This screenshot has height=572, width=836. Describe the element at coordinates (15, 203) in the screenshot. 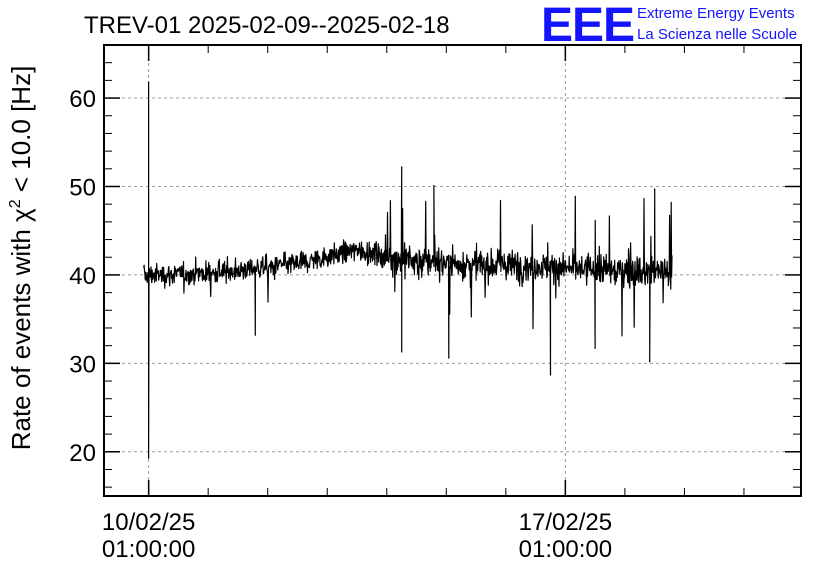

I see `y-axis-label-superscript: 2` at that location.